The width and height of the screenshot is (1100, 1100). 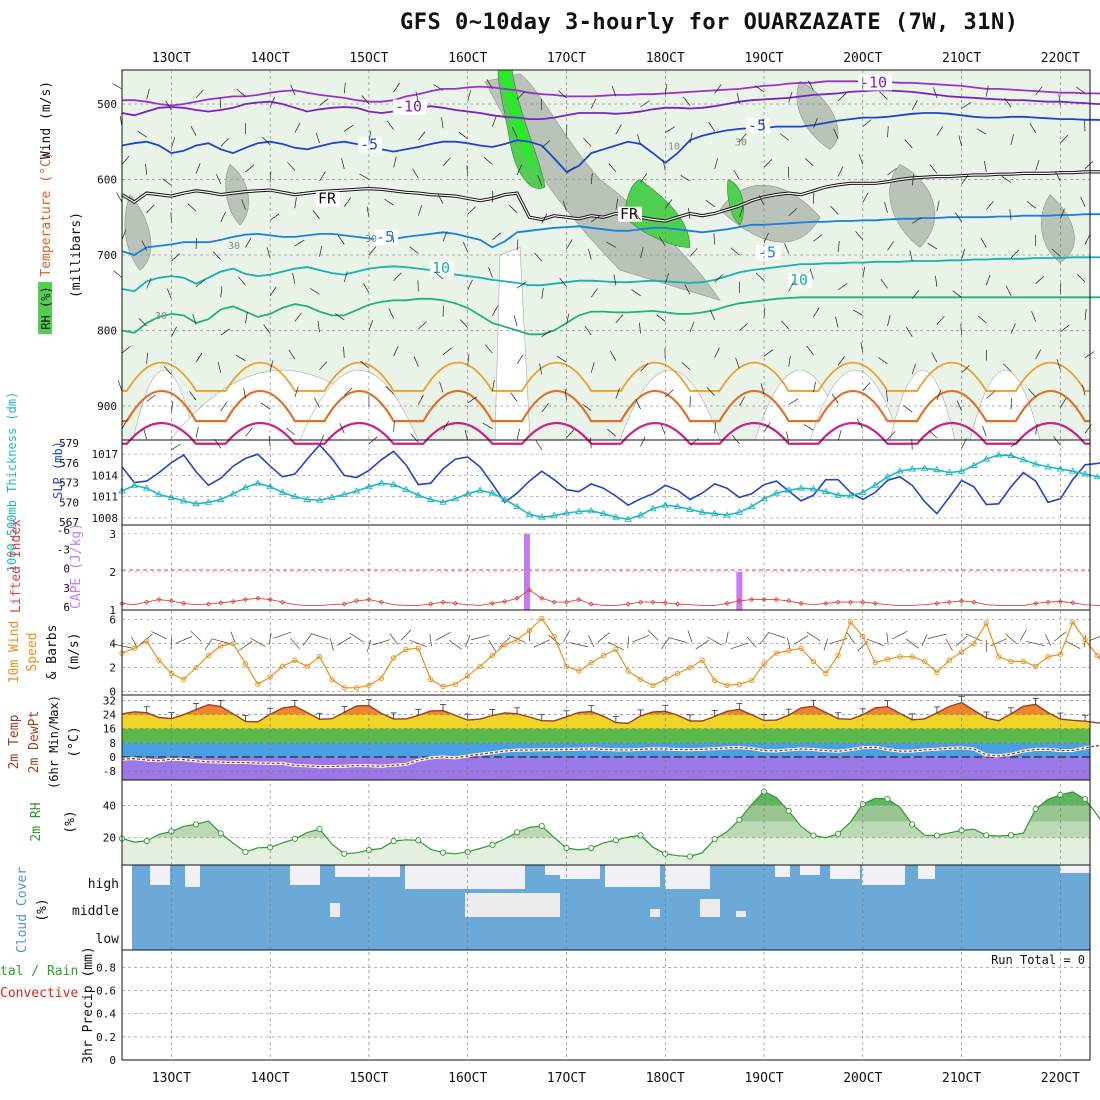 I want to click on lifted-index-axis-label: Lifted Index, so click(x=16, y=566).